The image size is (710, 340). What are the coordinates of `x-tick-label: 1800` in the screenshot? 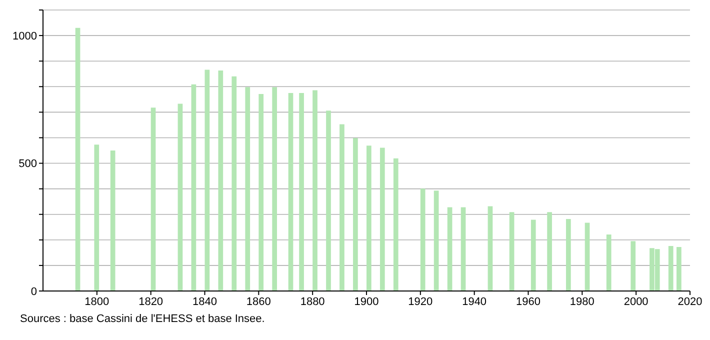 It's located at (97, 302).